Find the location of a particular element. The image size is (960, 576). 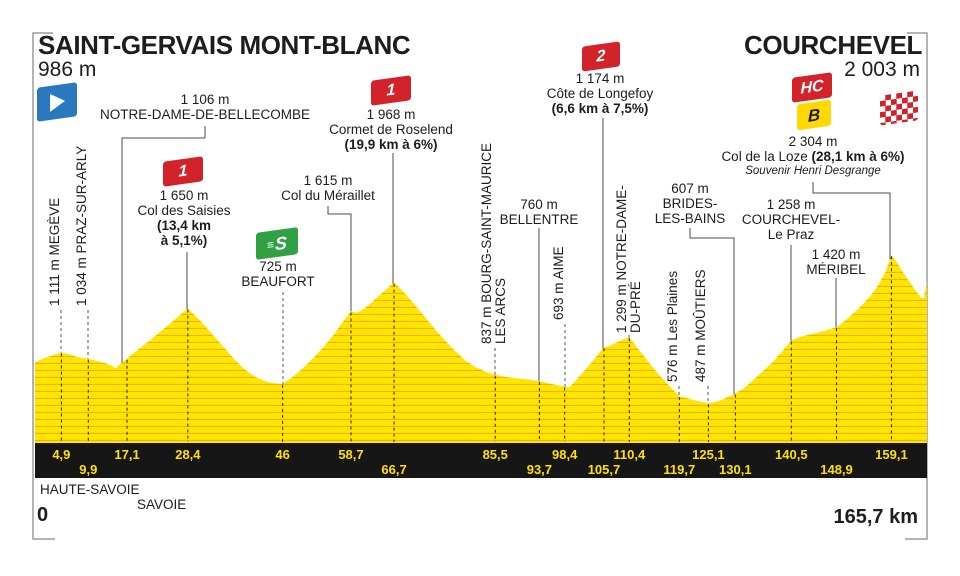

km-tick-label: 9,9 is located at coordinates (88, 469).